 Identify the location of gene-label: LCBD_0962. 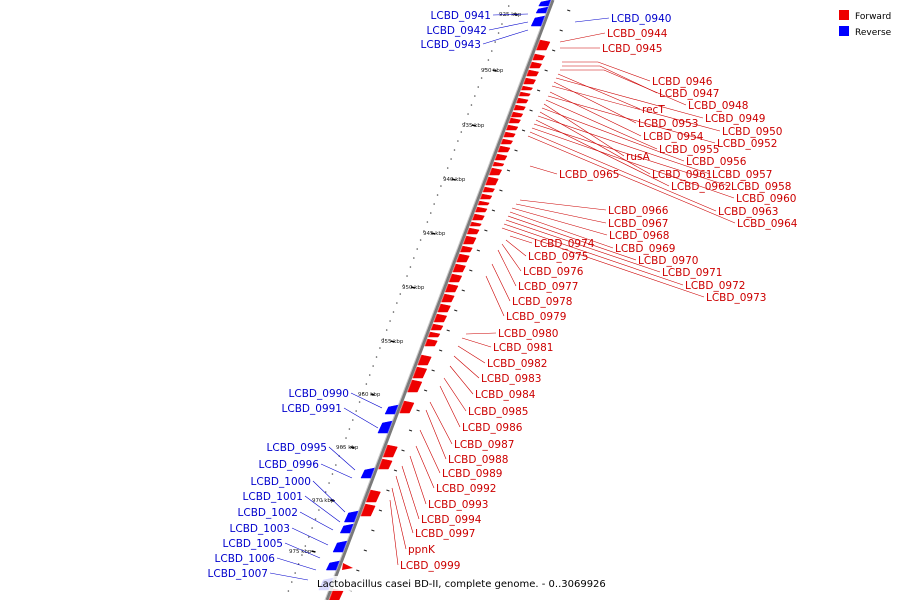
(701, 187).